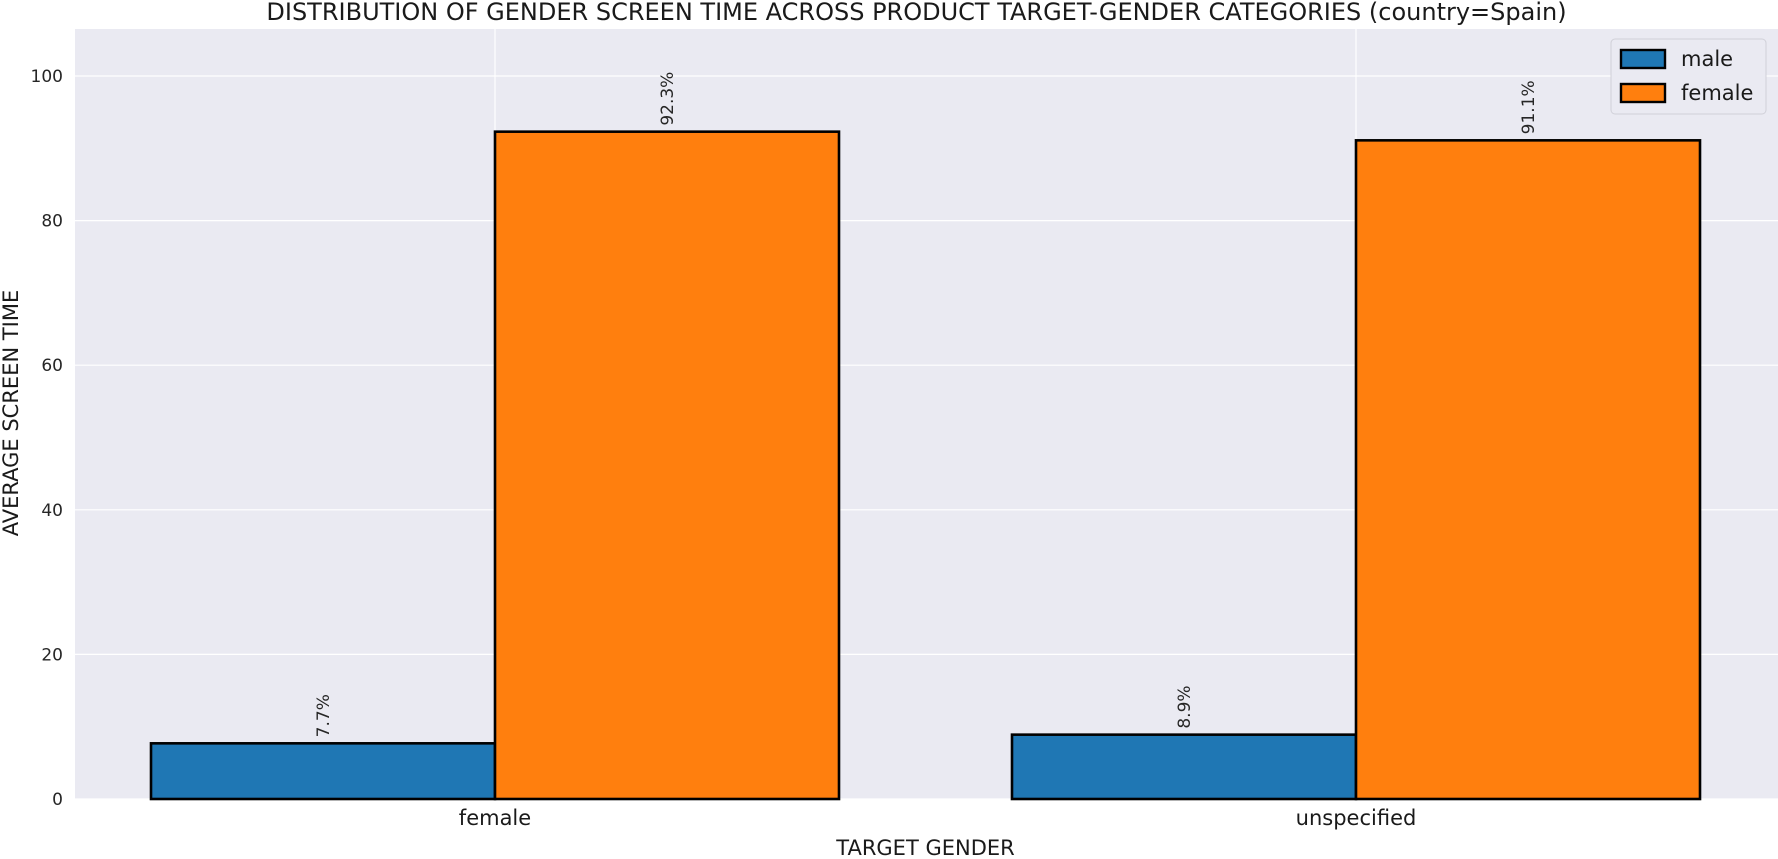 The width and height of the screenshot is (1778, 859). Describe the element at coordinates (52, 655) in the screenshot. I see `y-tick-label: 20` at that location.